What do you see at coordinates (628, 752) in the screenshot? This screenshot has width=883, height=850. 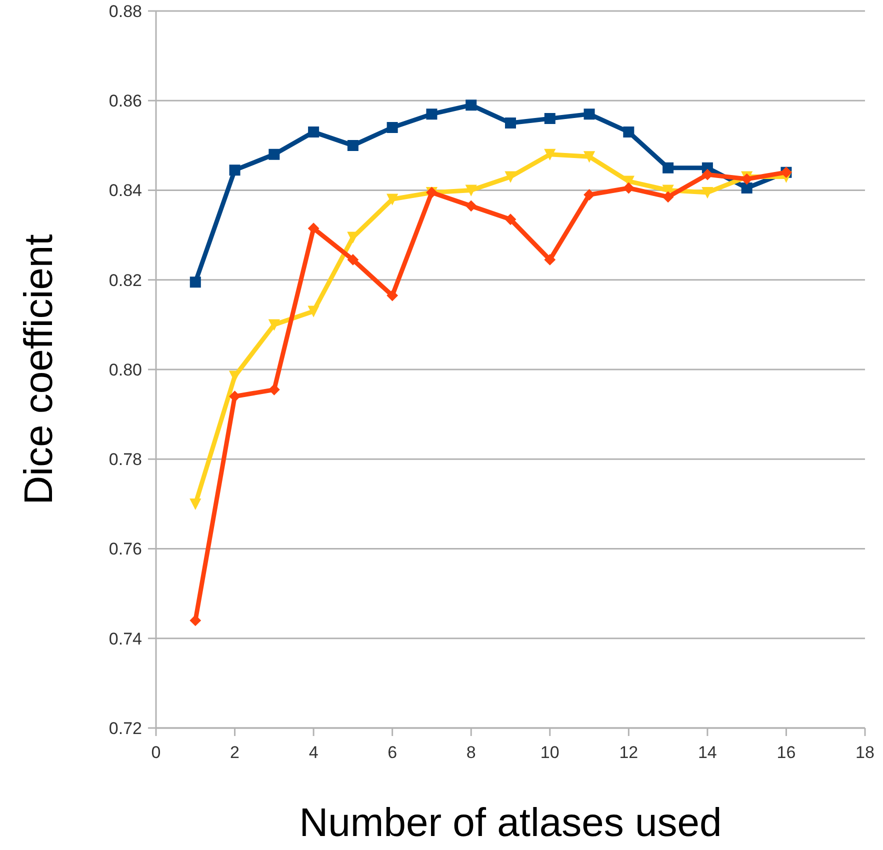 I see `x-tick-label: 12` at bounding box center [628, 752].